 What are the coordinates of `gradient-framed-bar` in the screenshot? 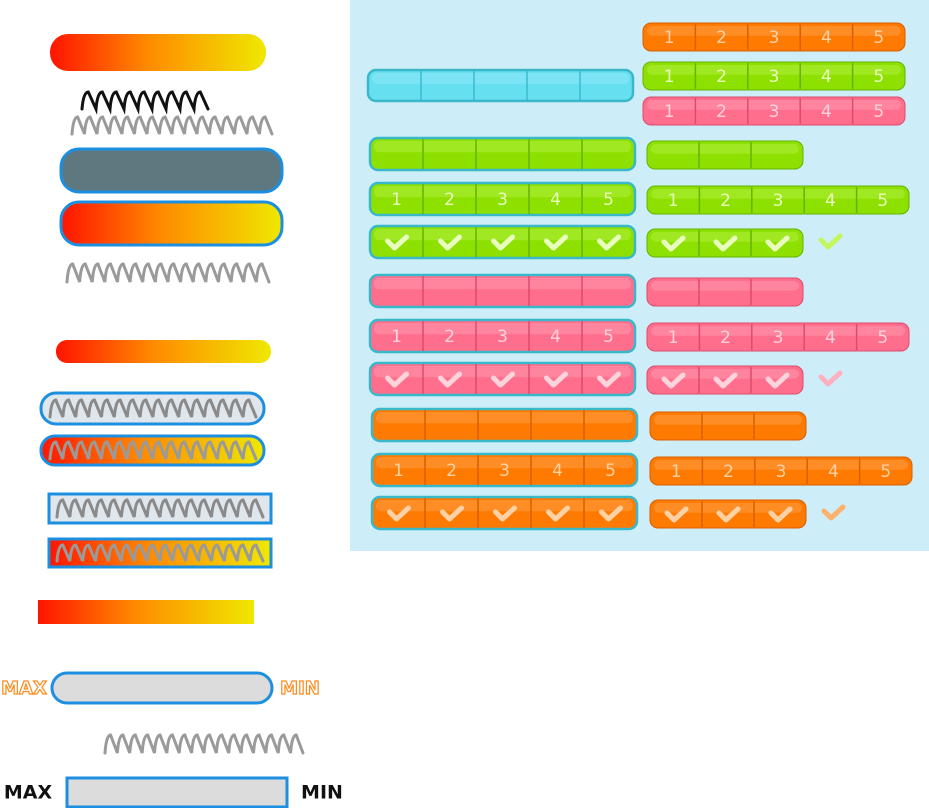 It's located at (171, 223).